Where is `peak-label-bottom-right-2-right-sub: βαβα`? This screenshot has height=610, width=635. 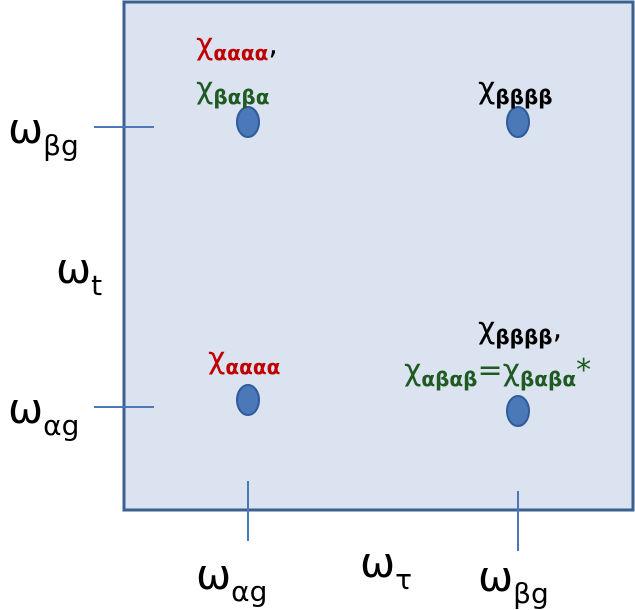
peak-label-bottom-right-2-right-sub: βαβα is located at coordinates (548, 379).